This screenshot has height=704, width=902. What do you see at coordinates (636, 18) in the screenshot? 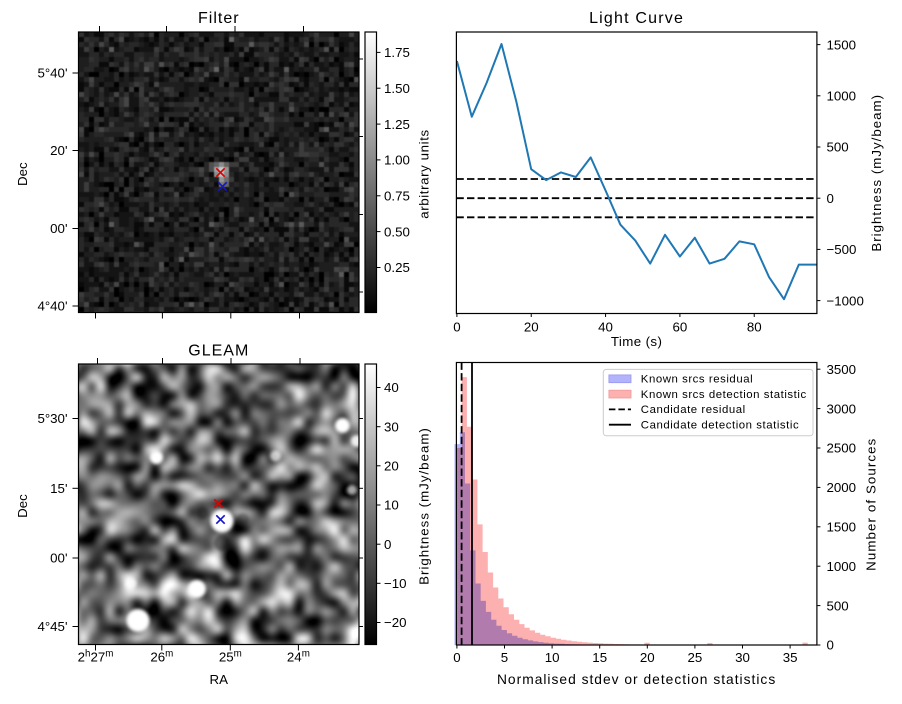
I see `svg-text: Light Curve` at bounding box center [636, 18].